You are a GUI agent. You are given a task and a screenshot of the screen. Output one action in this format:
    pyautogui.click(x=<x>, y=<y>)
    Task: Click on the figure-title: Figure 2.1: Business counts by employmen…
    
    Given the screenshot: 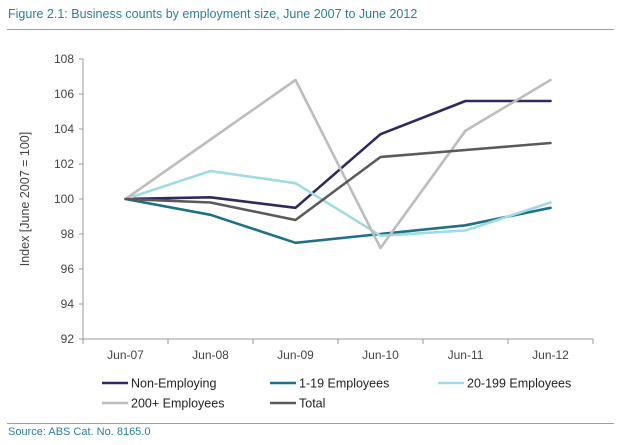 What is the action you would take?
    pyautogui.click(x=213, y=14)
    